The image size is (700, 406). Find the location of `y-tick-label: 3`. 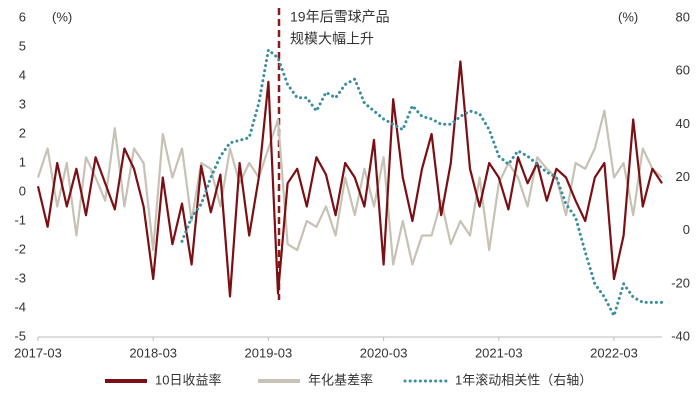

y-tick-label: 3 is located at coordinates (22, 103).